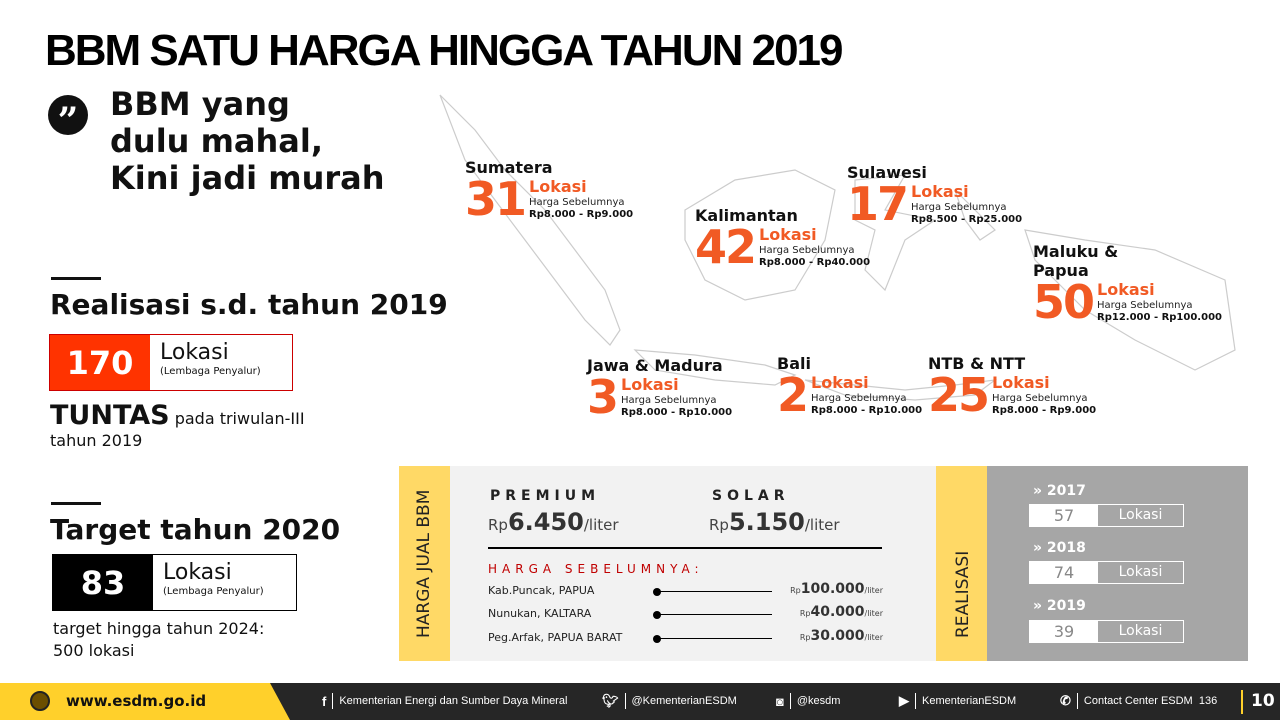  I want to click on region-count: 31, so click(496, 199).